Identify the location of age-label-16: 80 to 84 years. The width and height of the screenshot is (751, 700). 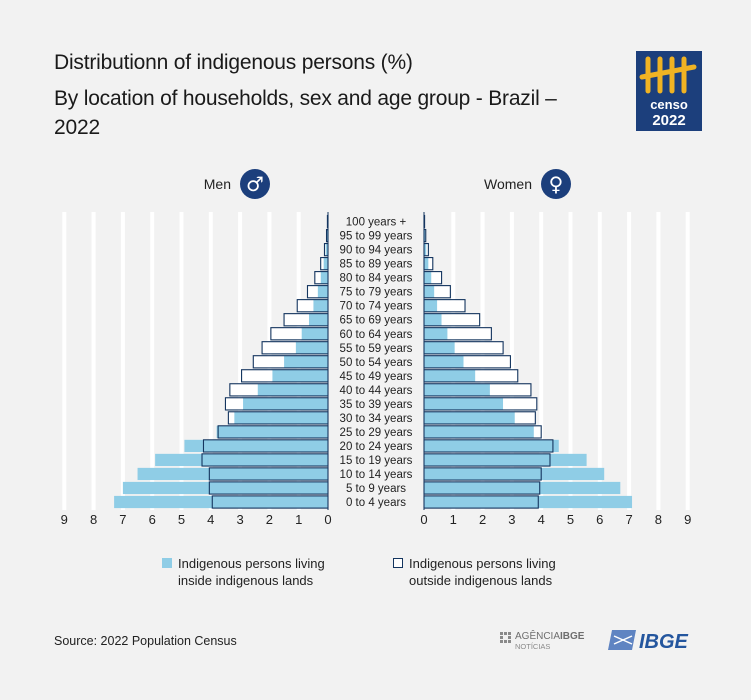
(376, 279).